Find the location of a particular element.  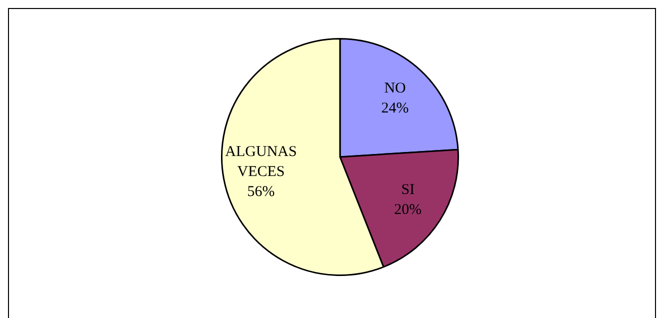

slice-label: NO is located at coordinates (395, 88).